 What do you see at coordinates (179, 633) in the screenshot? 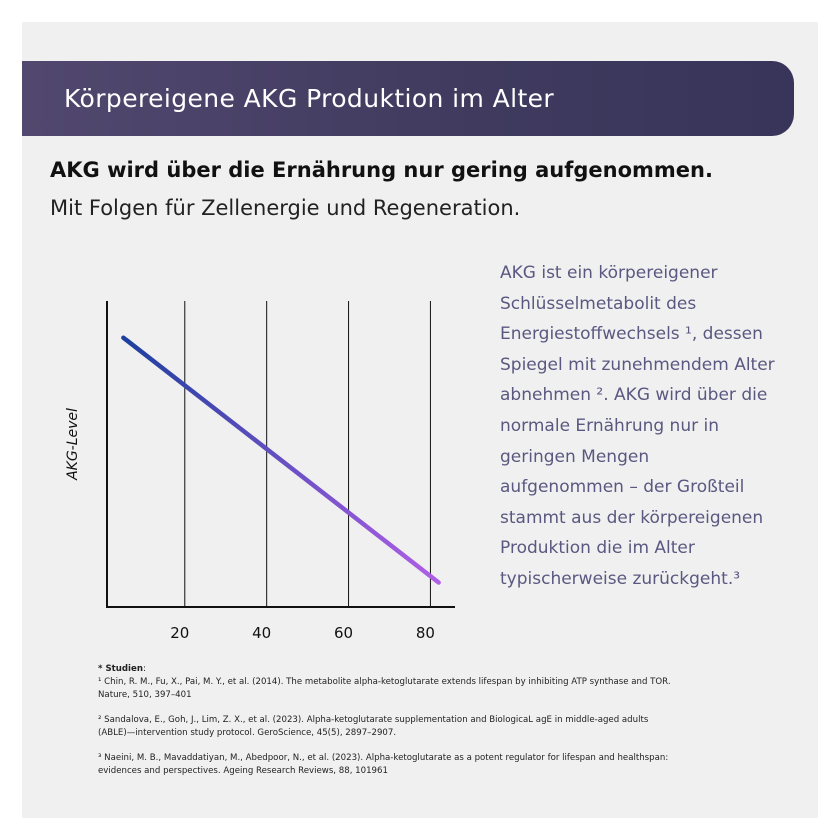
I see `x-tick-label: 20` at bounding box center [179, 633].